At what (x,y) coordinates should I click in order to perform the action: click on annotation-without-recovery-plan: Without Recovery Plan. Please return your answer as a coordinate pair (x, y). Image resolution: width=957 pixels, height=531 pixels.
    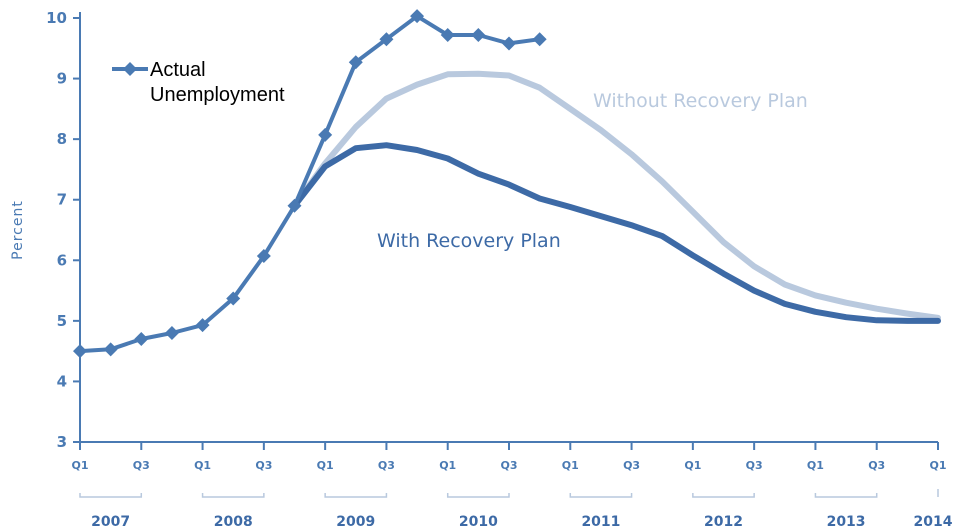
    Looking at the image, I should click on (700, 101).